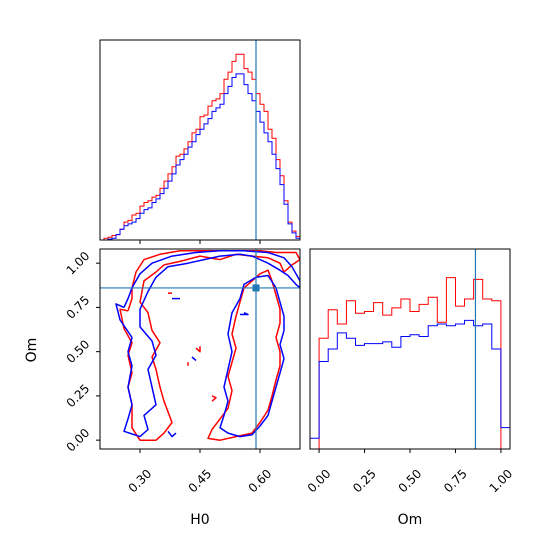  I want to click on h0-histogram-blue, so click(200, 157).